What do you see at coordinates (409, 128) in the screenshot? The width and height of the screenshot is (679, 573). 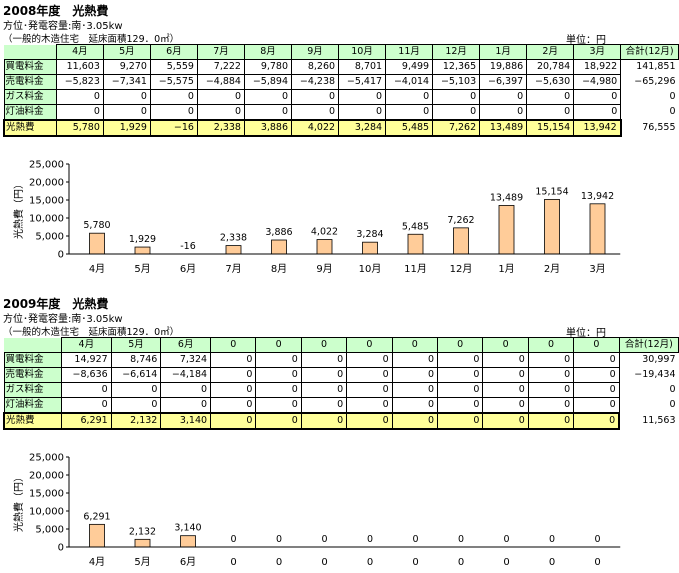 I see `table-cell: 5,485` at bounding box center [409, 128].